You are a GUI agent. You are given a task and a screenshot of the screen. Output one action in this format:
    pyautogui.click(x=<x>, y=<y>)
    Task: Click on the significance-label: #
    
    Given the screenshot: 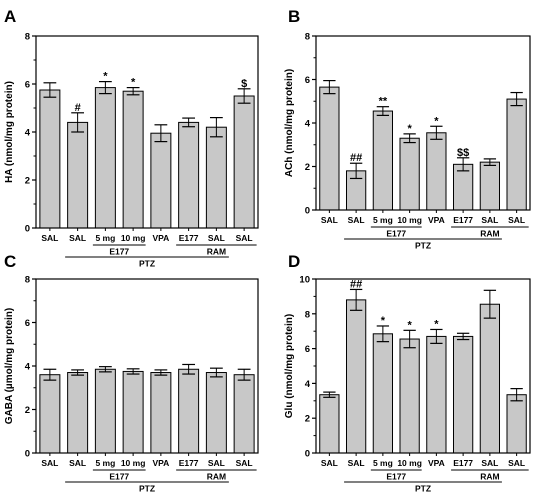 What is the action you would take?
    pyautogui.click(x=78, y=108)
    